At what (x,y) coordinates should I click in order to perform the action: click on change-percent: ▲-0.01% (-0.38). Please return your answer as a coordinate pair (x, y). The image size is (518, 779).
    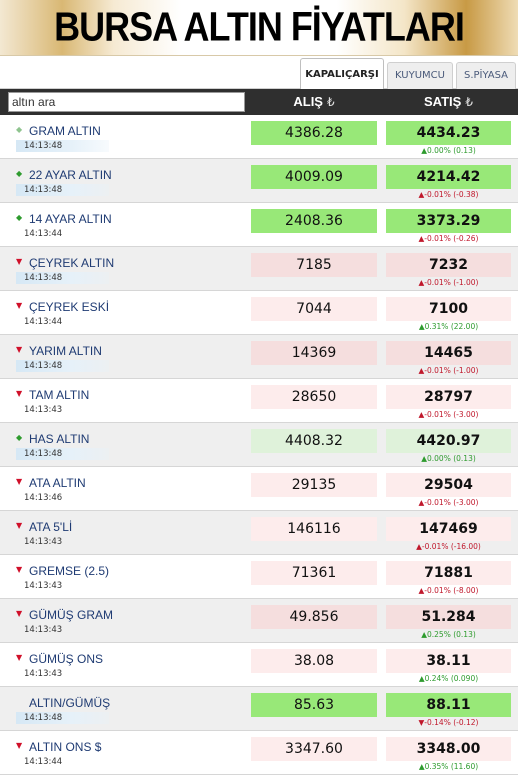
    Looking at the image, I should click on (448, 194).